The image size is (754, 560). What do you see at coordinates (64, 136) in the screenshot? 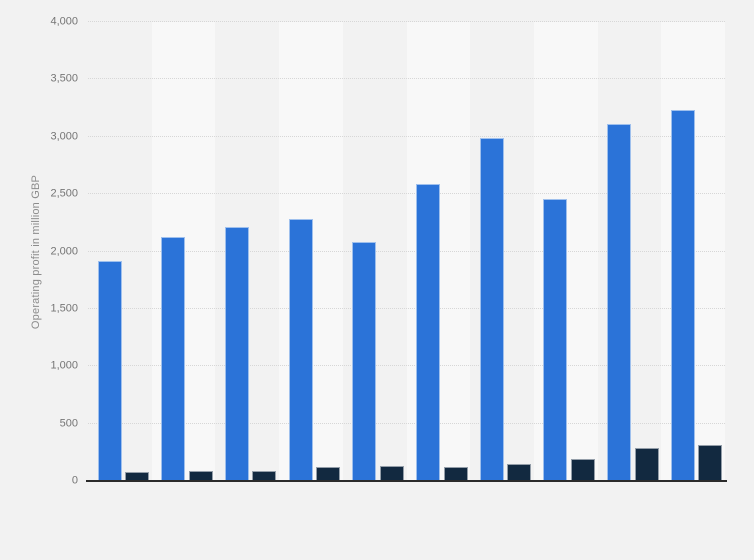
I see `y-axis-tick-label: 3,000` at bounding box center [64, 136].